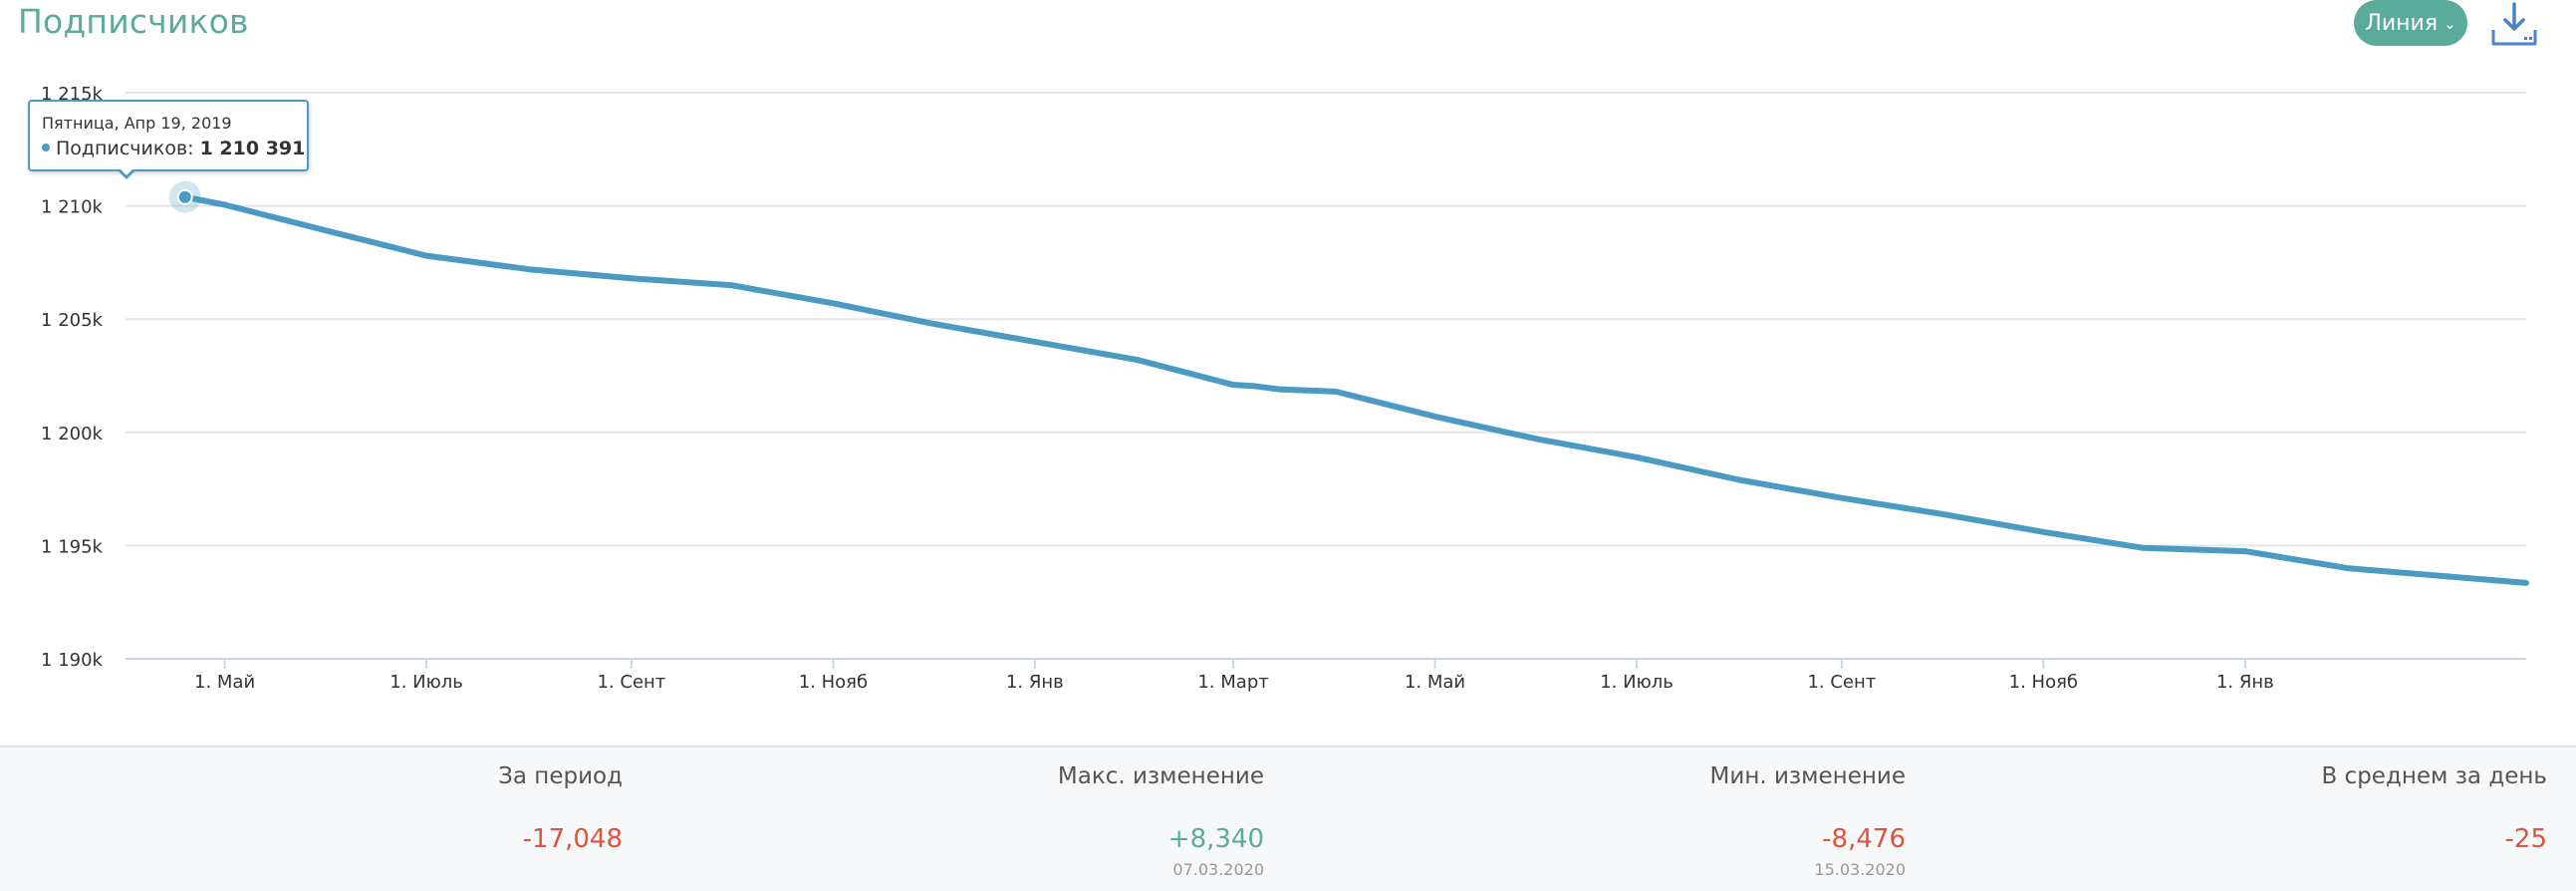  What do you see at coordinates (184, 196) in the screenshot?
I see `hover-point-marker` at bounding box center [184, 196].